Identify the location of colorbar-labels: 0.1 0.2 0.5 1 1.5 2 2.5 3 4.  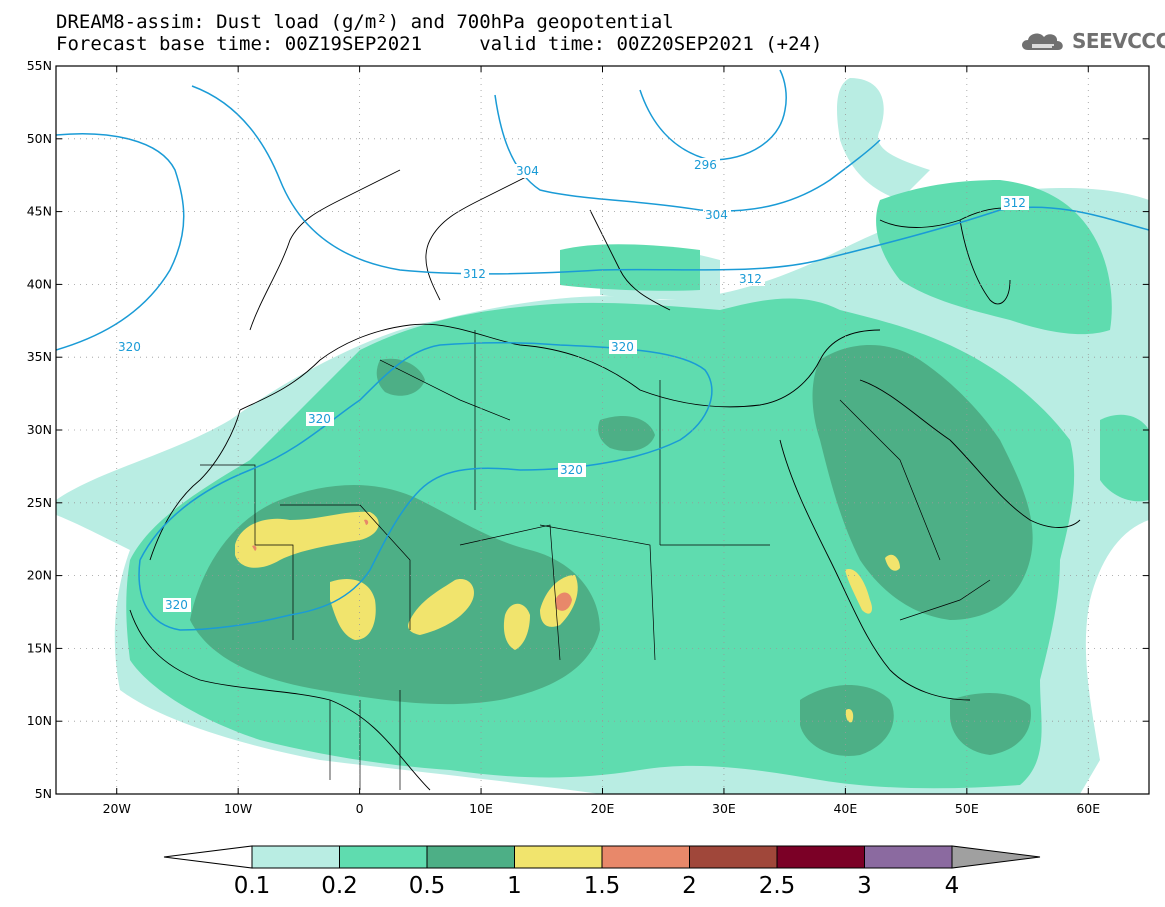
(597, 886).